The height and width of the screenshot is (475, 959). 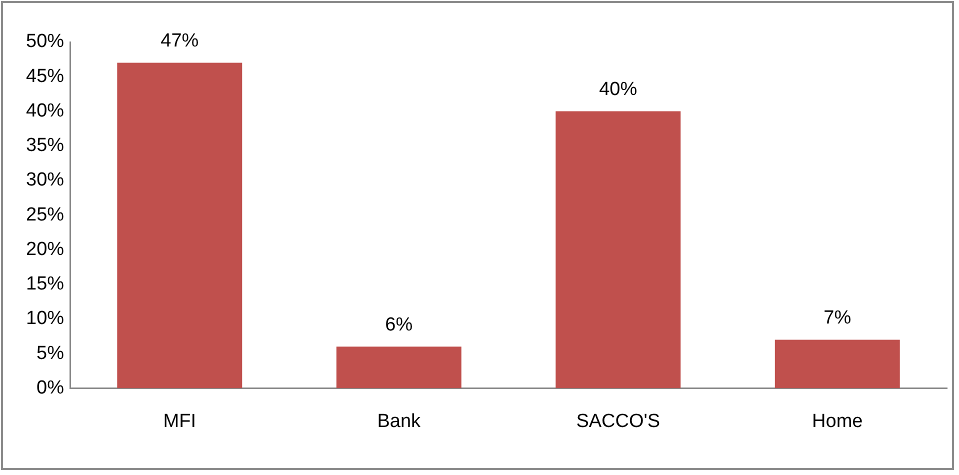 What do you see at coordinates (838, 317) in the screenshot?
I see `data-label: 7%` at bounding box center [838, 317].